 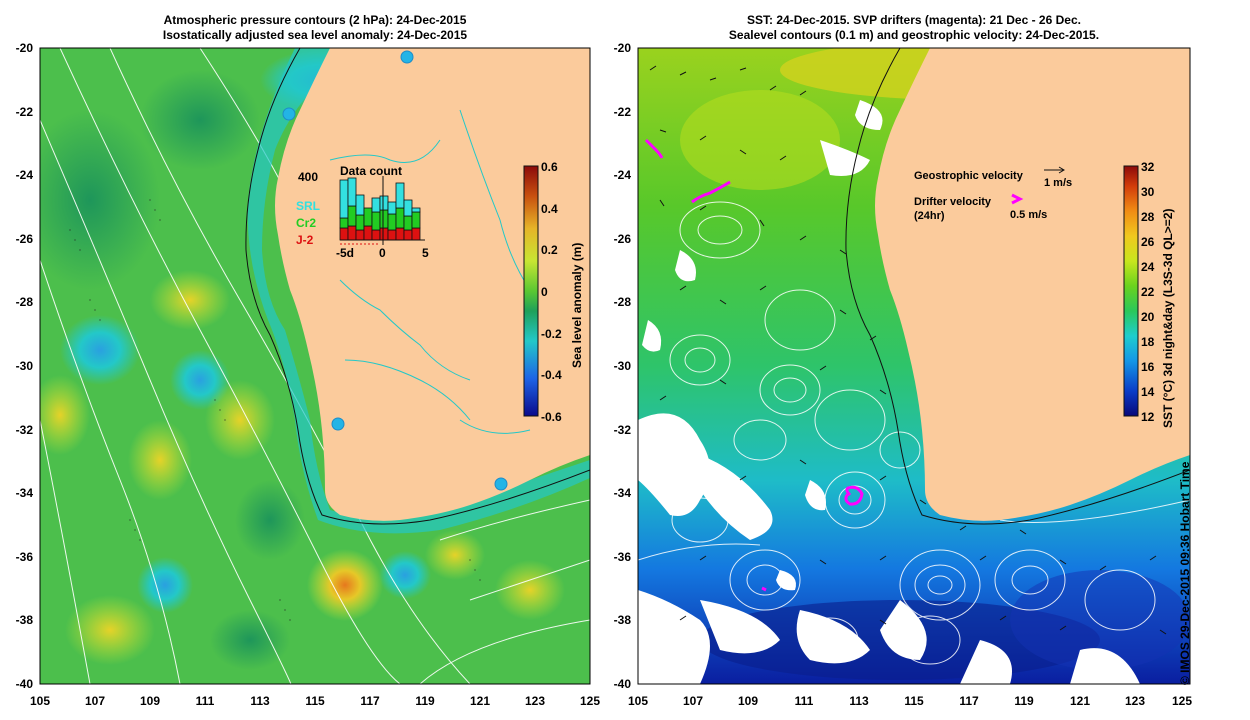 What do you see at coordinates (308, 177) in the screenshot?
I see `inset-count-label: 400` at bounding box center [308, 177].